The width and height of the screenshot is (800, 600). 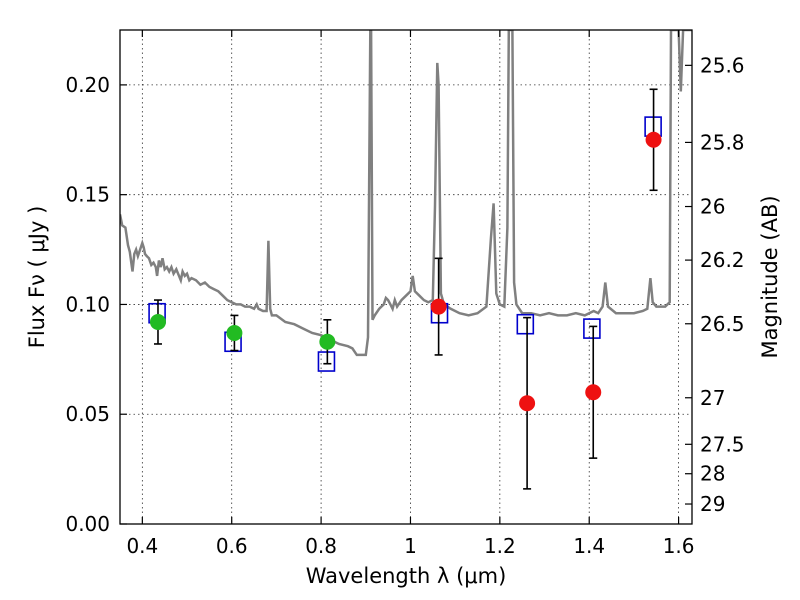 What do you see at coordinates (321, 546) in the screenshot?
I see `x-tick-label: 0.8` at bounding box center [321, 546].